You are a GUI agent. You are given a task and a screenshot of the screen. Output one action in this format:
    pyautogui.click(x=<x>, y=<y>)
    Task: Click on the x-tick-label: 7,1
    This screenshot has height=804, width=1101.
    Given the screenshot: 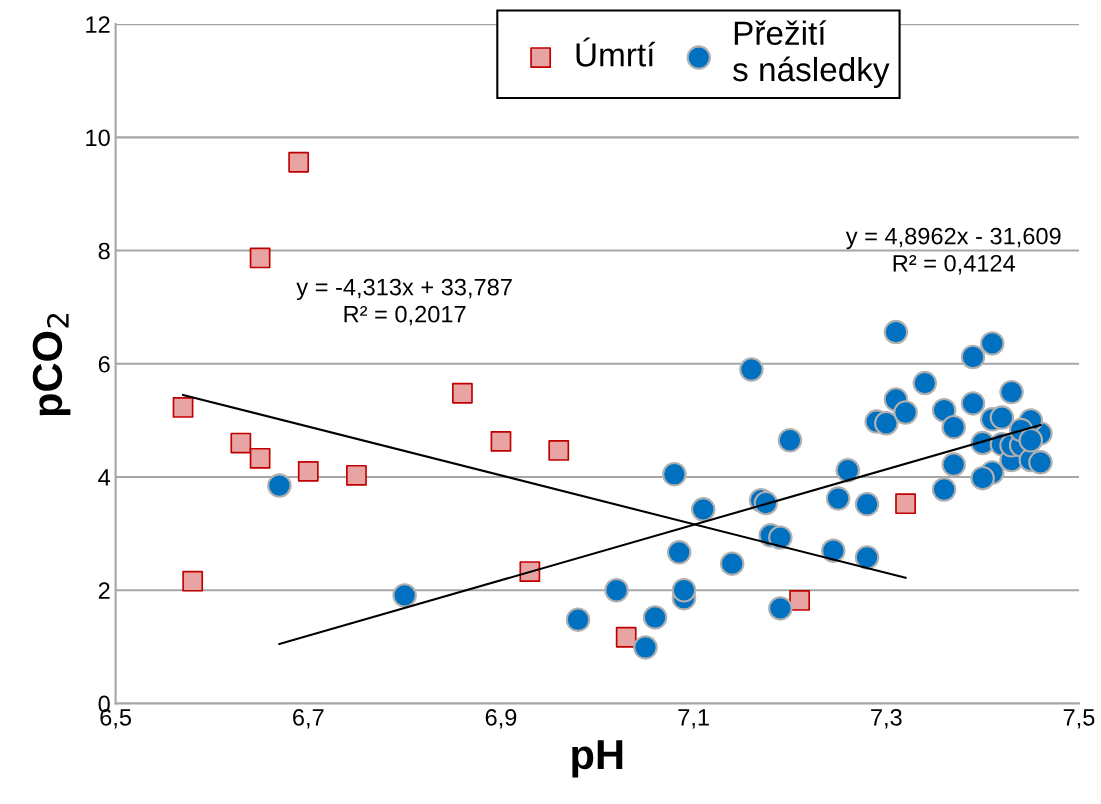 What is the action you would take?
    pyautogui.click(x=693, y=719)
    